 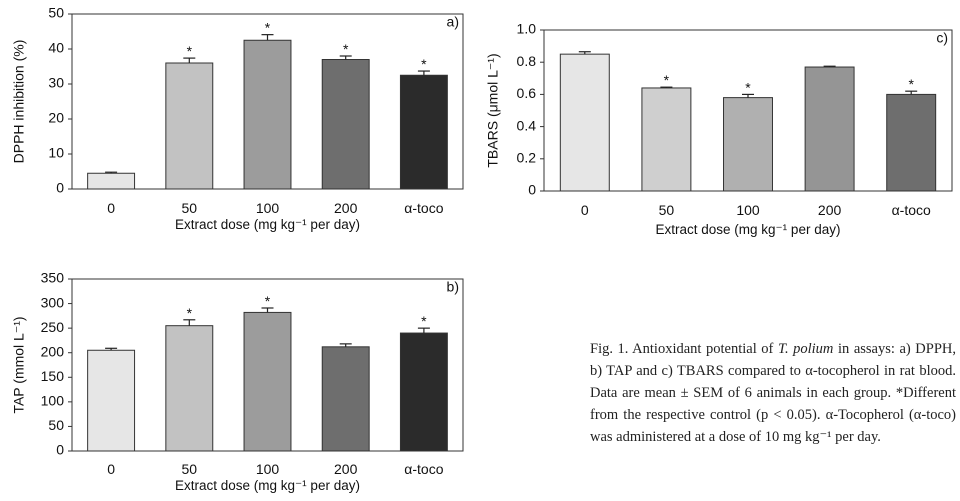 I want to click on y-tick-label: 250, so click(x=53, y=327).